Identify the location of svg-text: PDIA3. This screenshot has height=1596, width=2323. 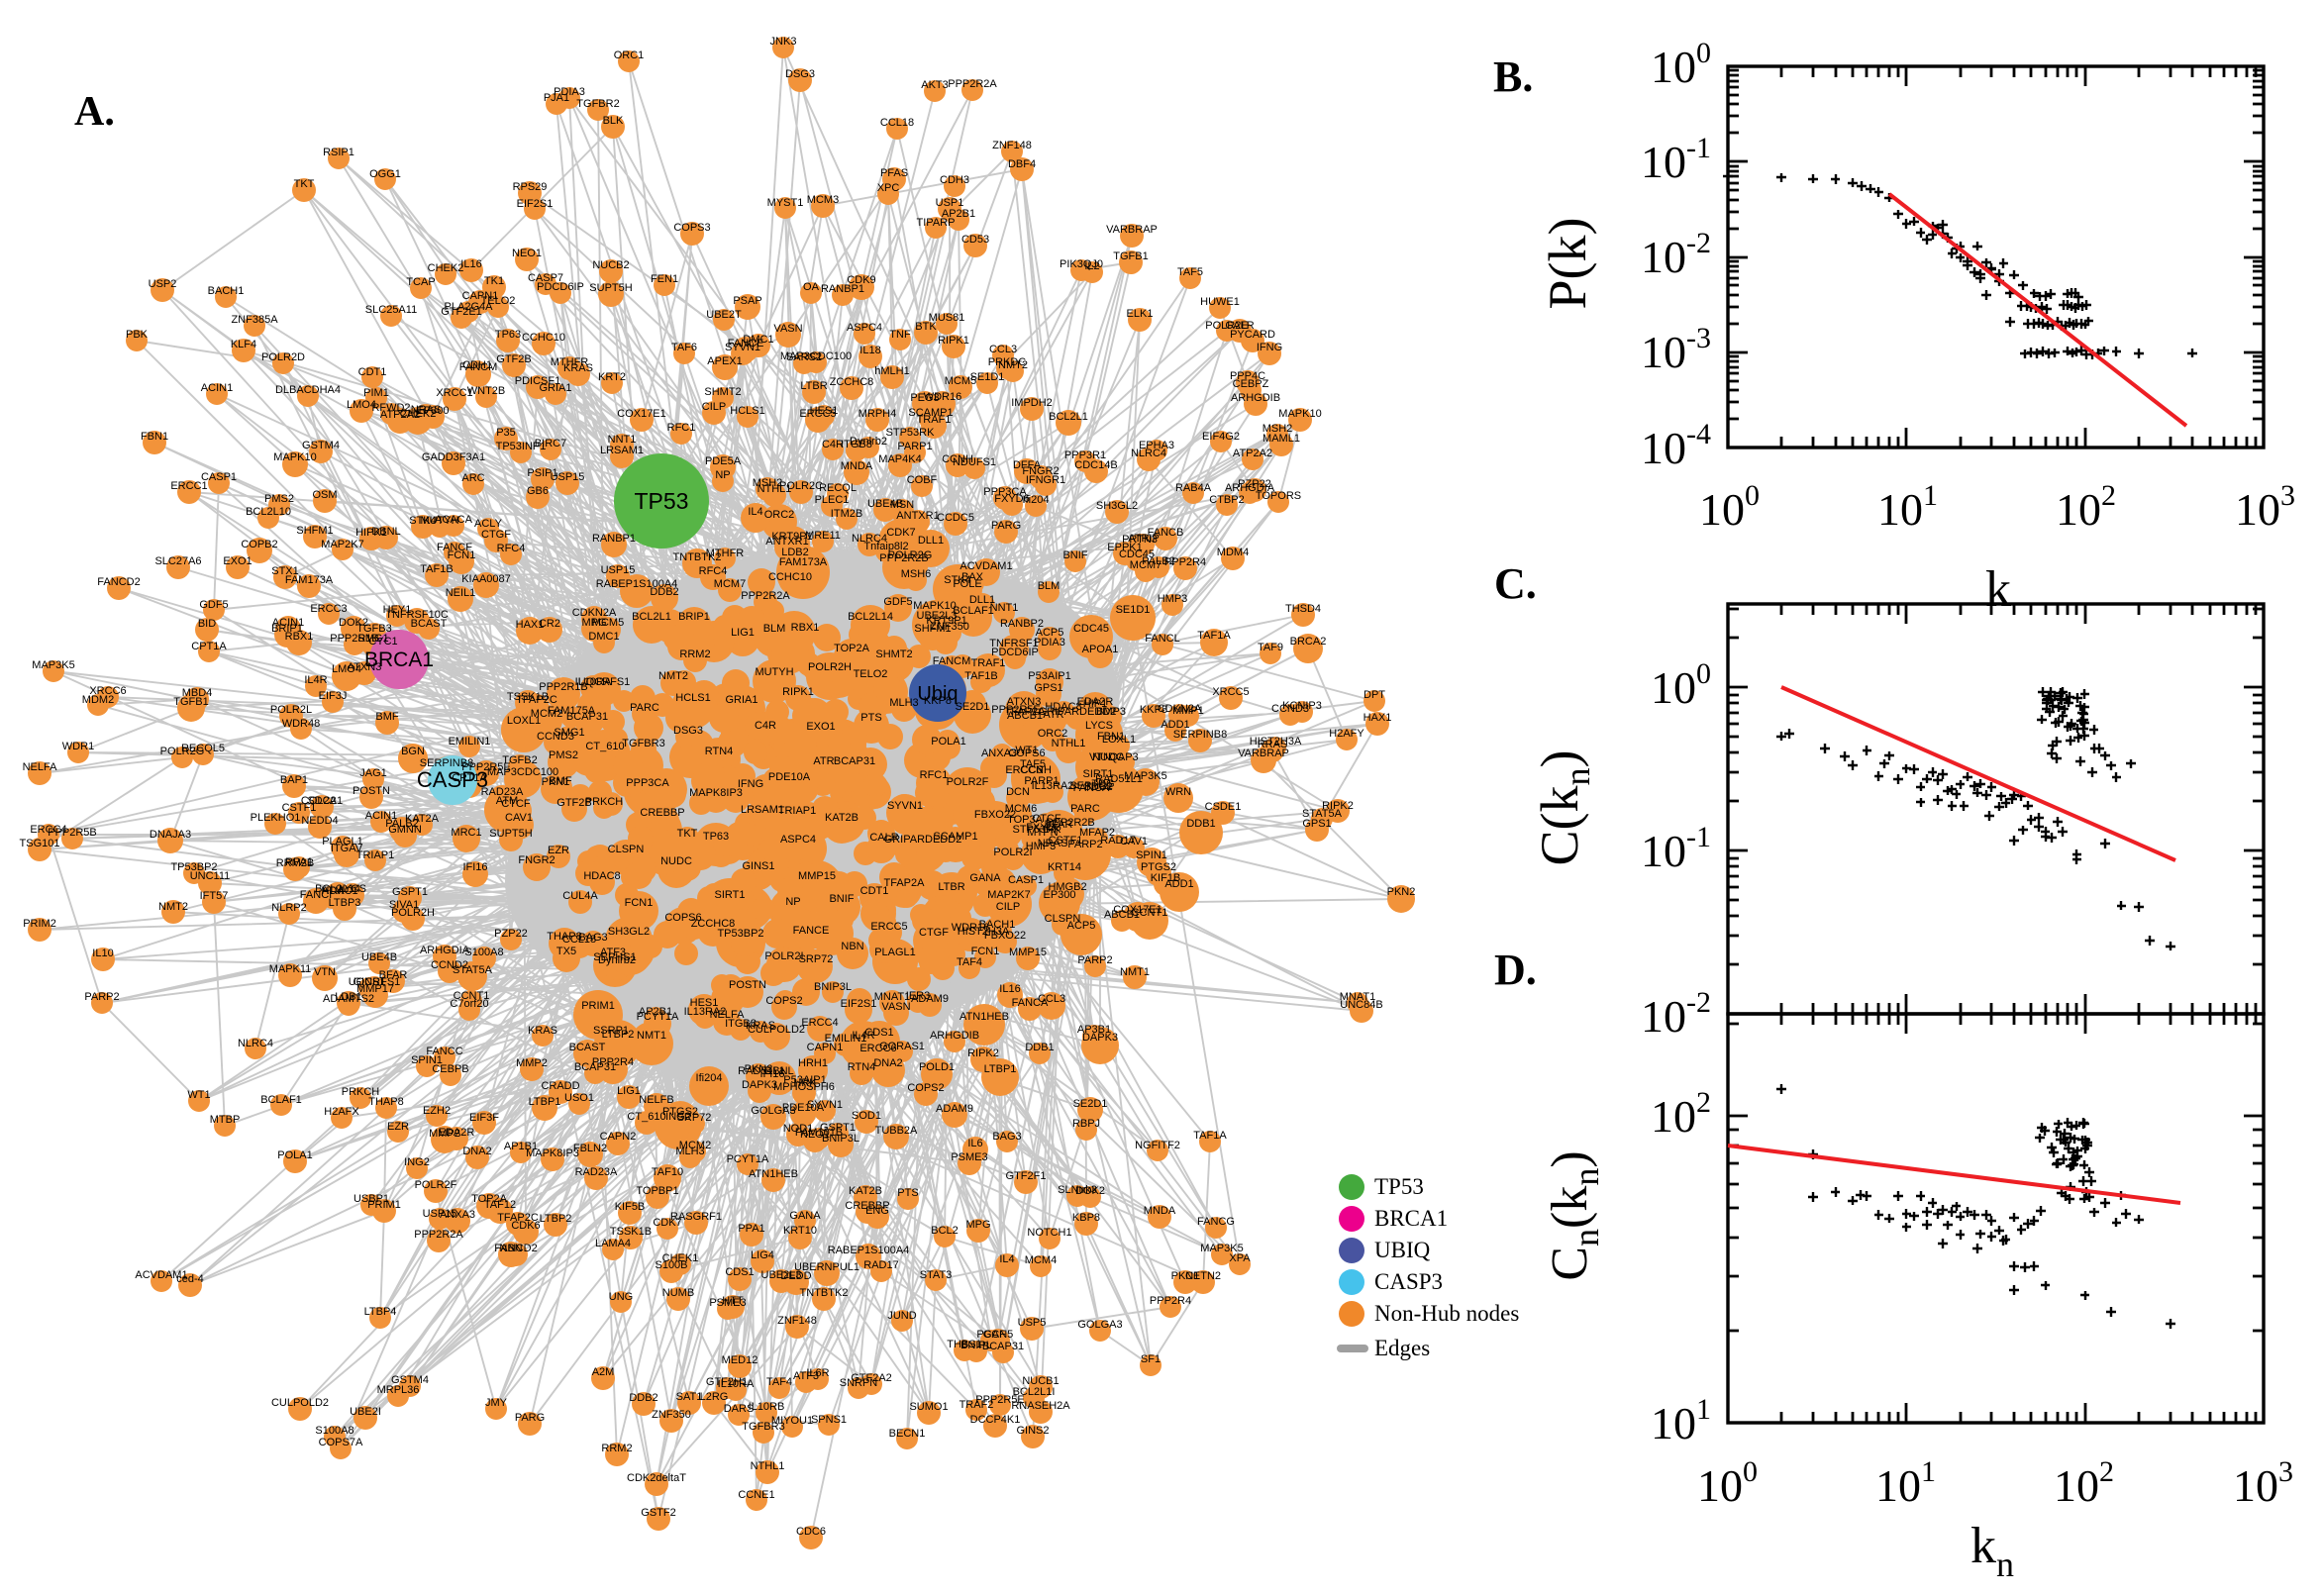
(1049, 642).